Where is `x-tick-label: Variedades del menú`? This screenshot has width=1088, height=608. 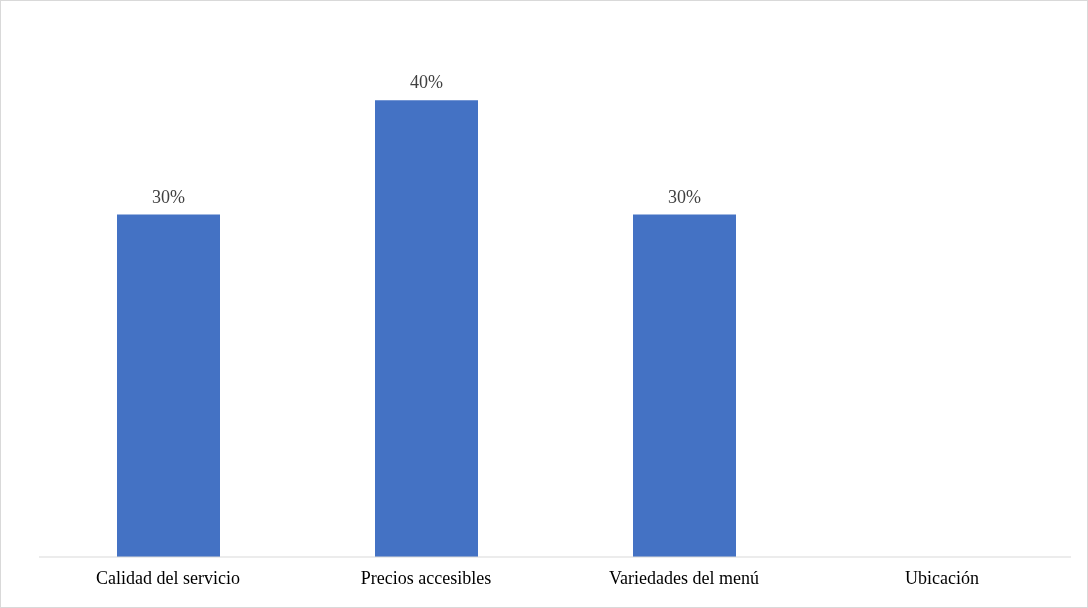
x-tick-label: Variedades del menú is located at coordinates (684, 577).